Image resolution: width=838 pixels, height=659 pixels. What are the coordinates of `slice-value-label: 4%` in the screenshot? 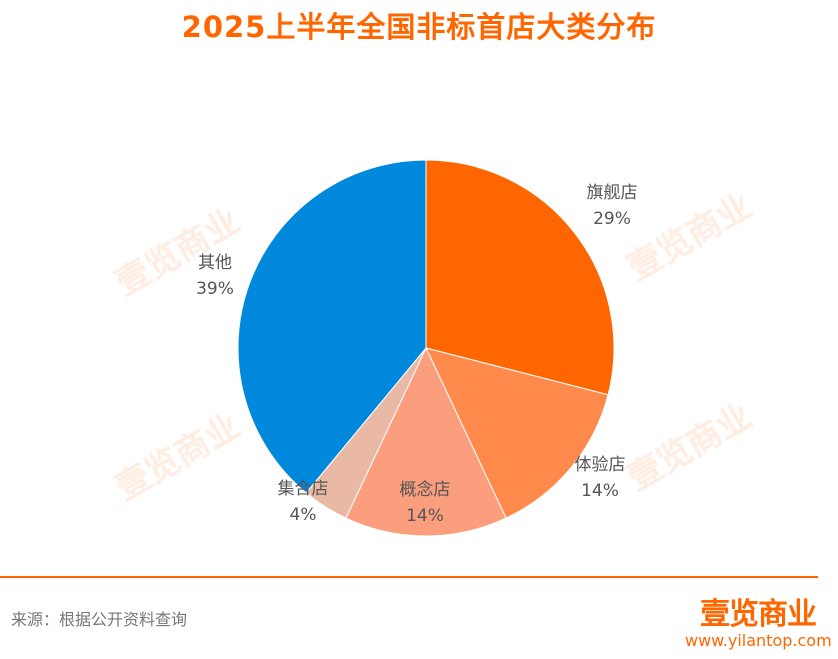 It's located at (303, 515).